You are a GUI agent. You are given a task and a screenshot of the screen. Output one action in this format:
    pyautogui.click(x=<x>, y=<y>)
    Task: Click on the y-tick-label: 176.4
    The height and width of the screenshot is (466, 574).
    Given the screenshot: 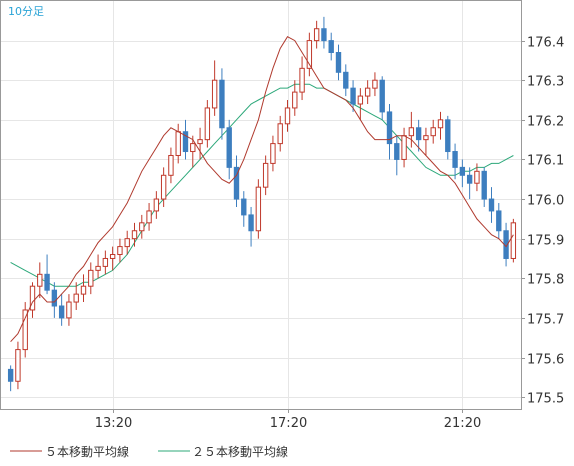 What is the action you would take?
    pyautogui.click(x=545, y=43)
    